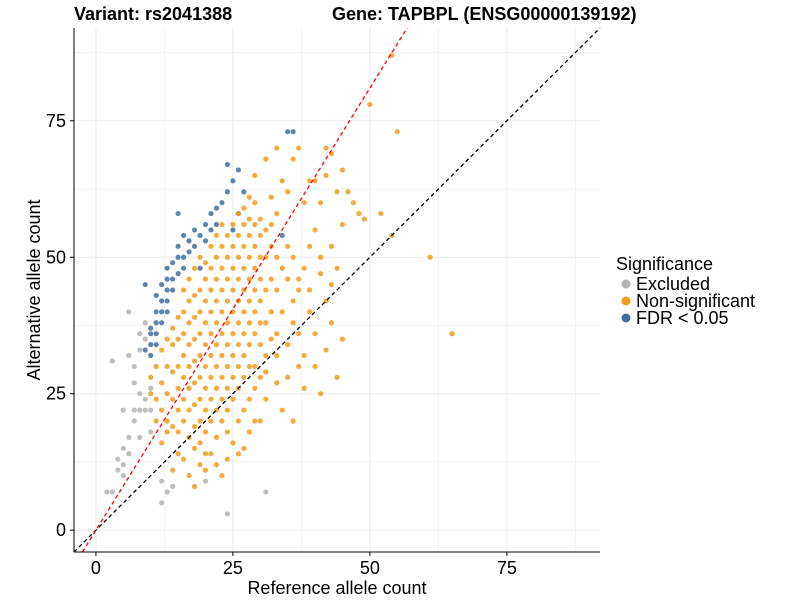 Image resolution: width=800 pixels, height=605 pixels. Describe the element at coordinates (153, 14) in the screenshot. I see `chart-title-variant: Variant: rs2041388` at that location.